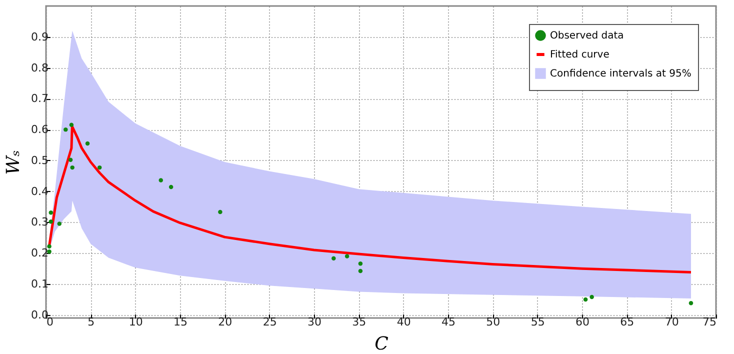 This screenshot has height=354, width=734. I want to click on y-tick-label: 0.7, so click(39, 99).